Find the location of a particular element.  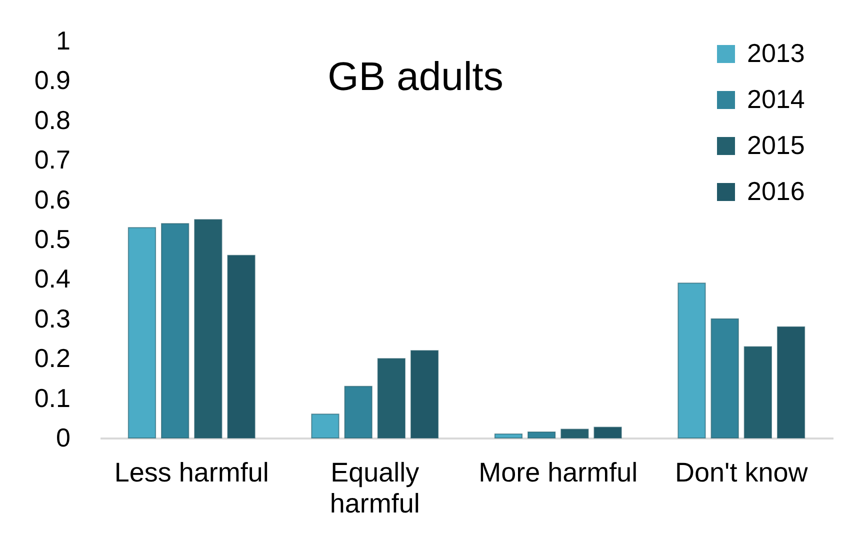

x-tick-label: More harmful is located at coordinates (558, 473).